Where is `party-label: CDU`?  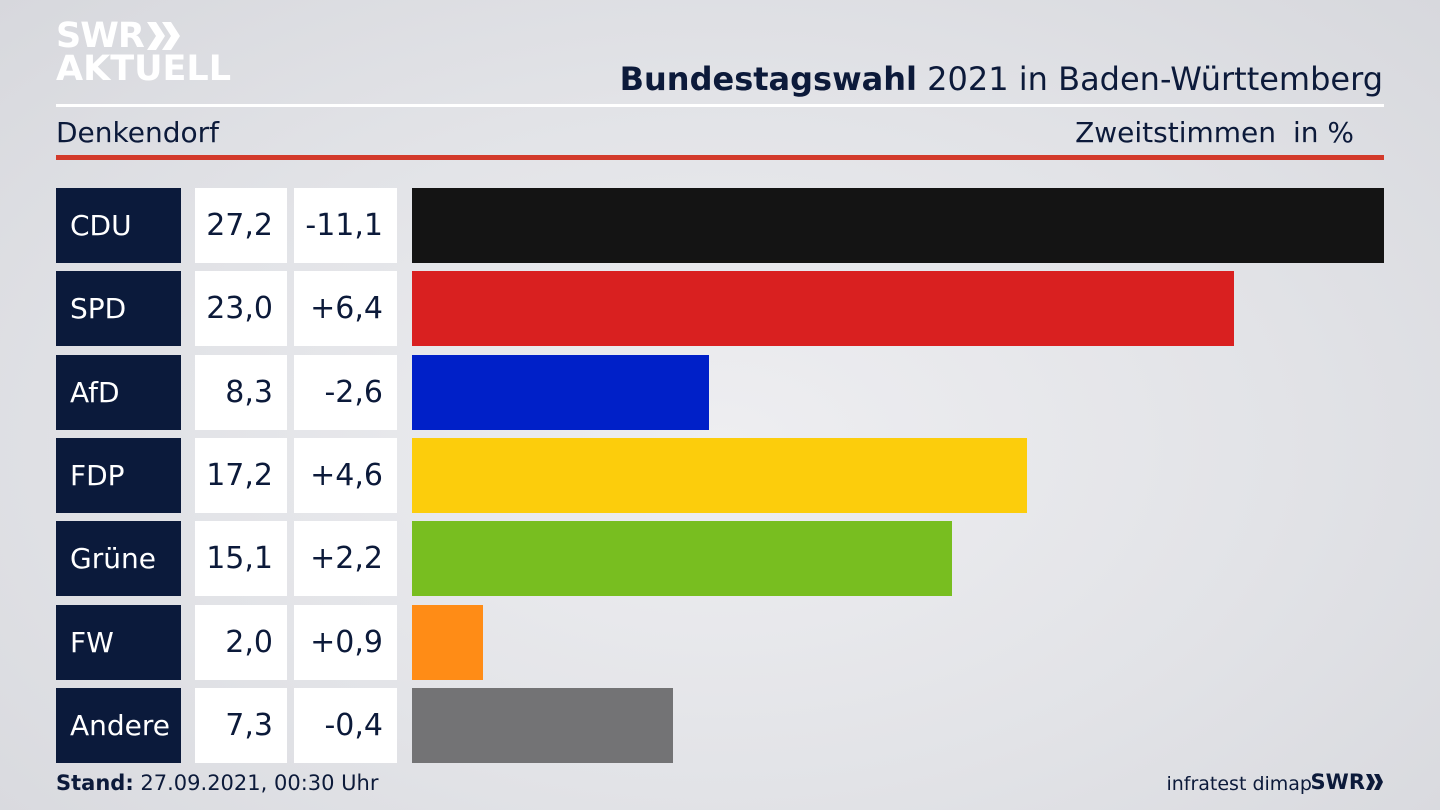 party-label: CDU is located at coordinates (118, 225).